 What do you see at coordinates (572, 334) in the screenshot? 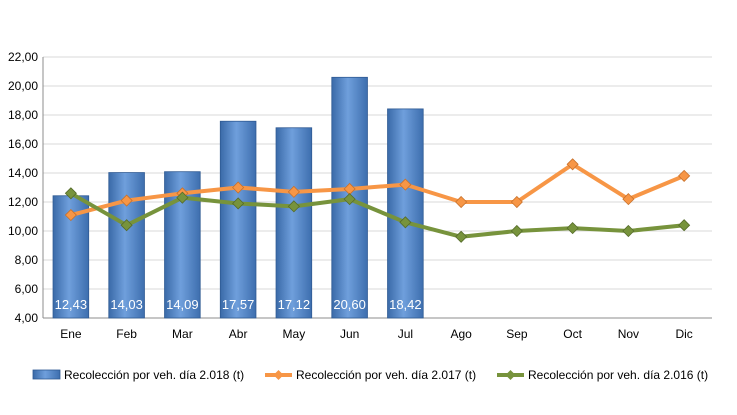
I see `x-tick-label: Oct` at bounding box center [572, 334].